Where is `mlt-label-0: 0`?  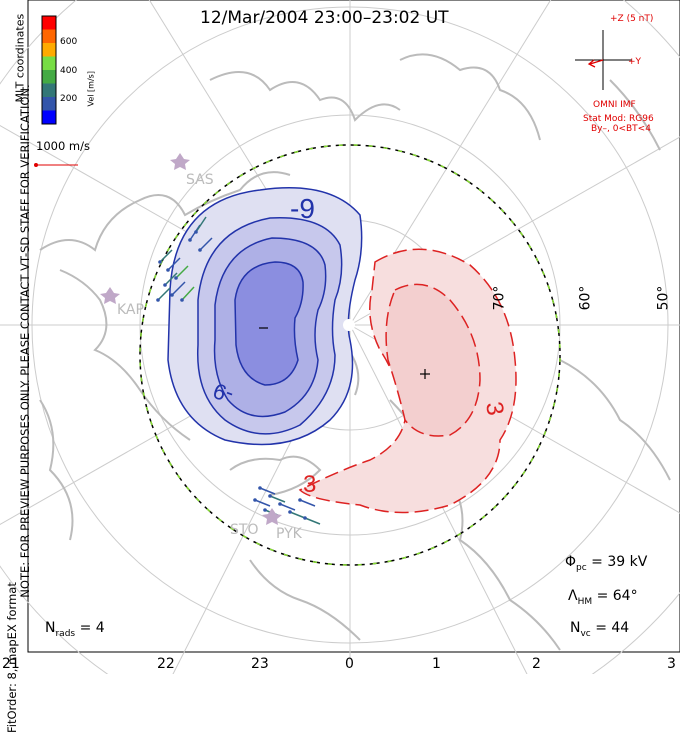 mlt-label-0: 0 is located at coordinates (349, 664).